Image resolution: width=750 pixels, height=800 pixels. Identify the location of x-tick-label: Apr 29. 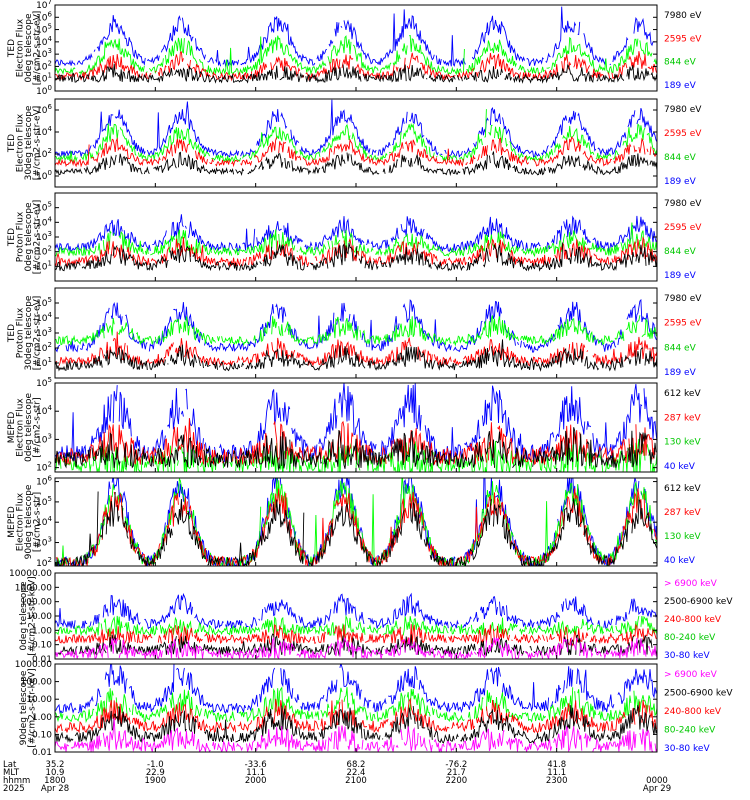
(657, 789).